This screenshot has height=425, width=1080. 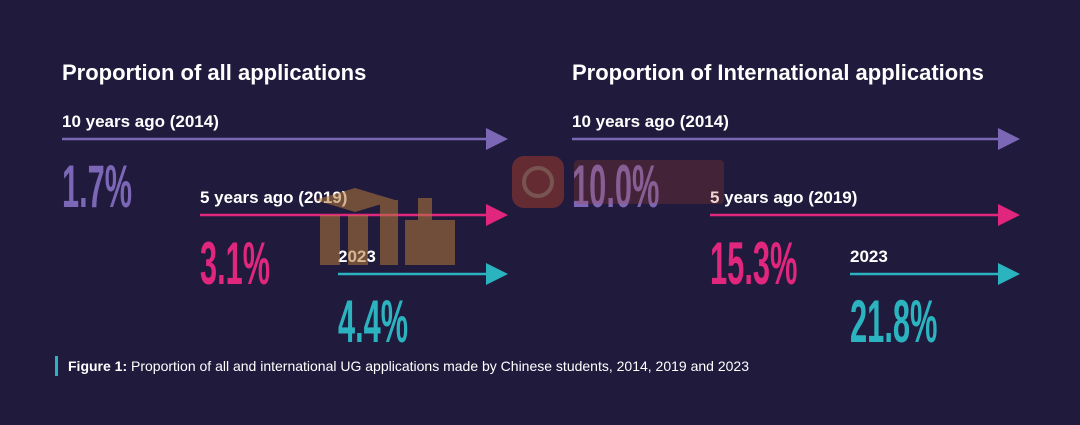 What do you see at coordinates (214, 72) in the screenshot?
I see `panel-title-all: Proportion of all applications` at bounding box center [214, 72].